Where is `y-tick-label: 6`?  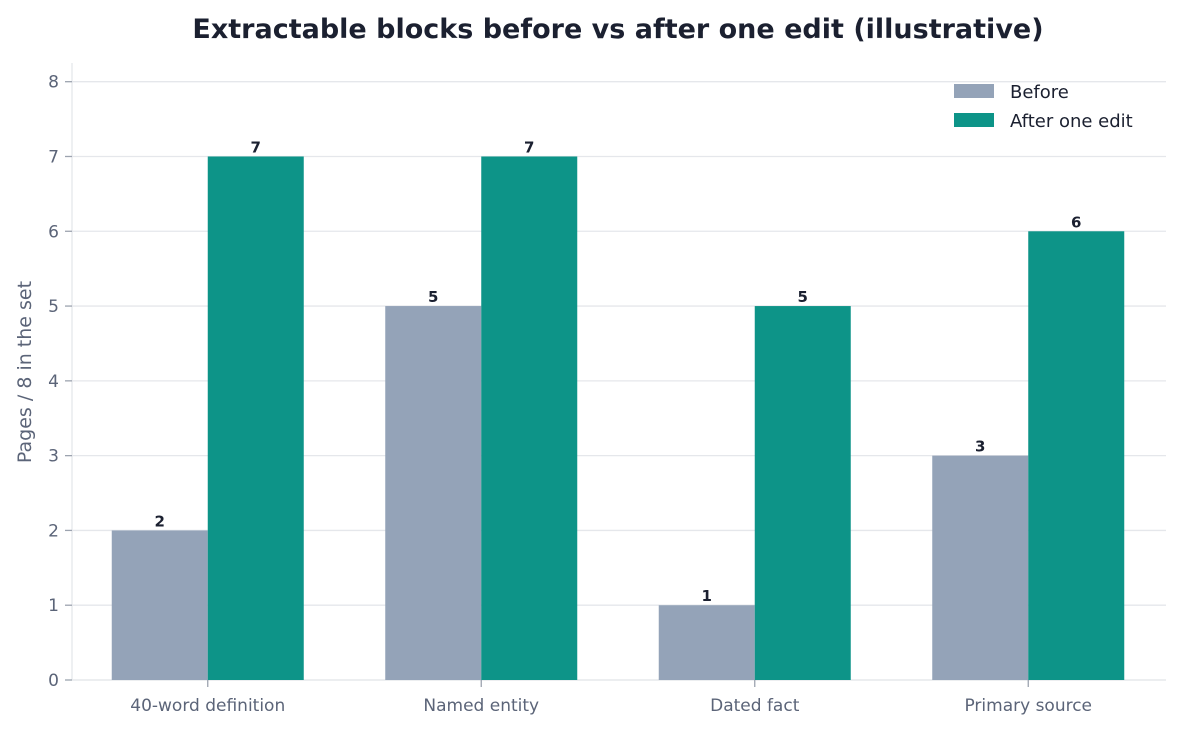 y-tick-label: 6 is located at coordinates (53, 232).